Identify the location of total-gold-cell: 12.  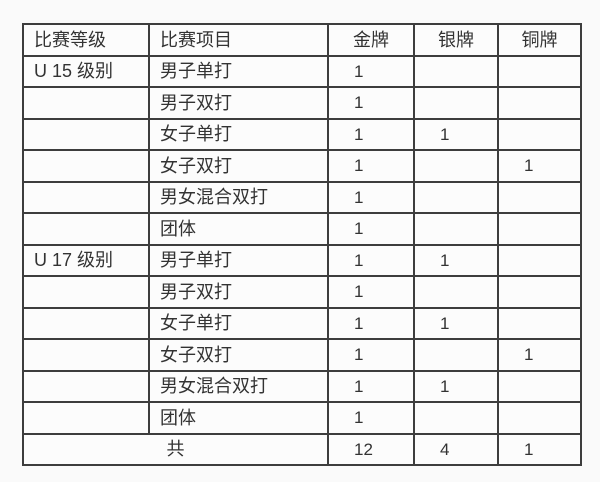
(371, 449).